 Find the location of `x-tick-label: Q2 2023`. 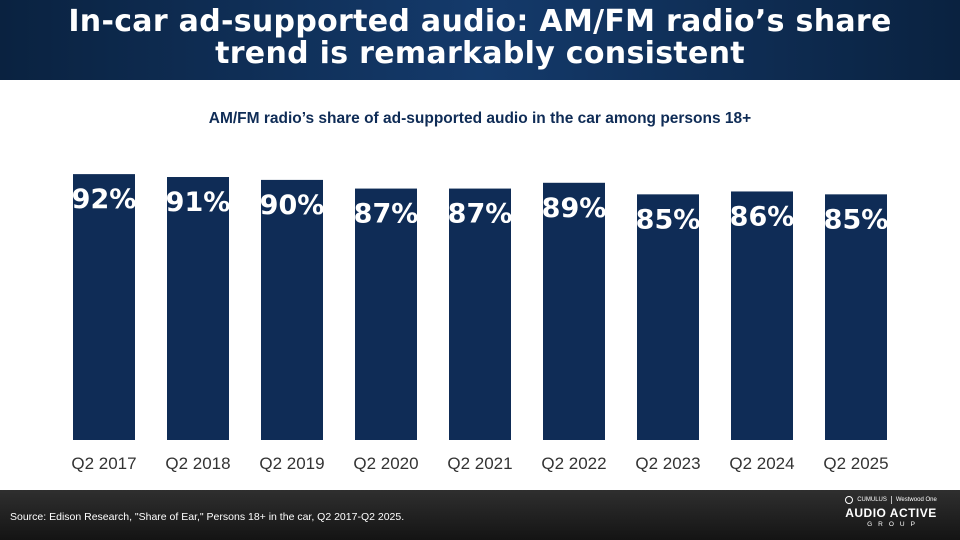

x-tick-label: Q2 2023 is located at coordinates (667, 463).